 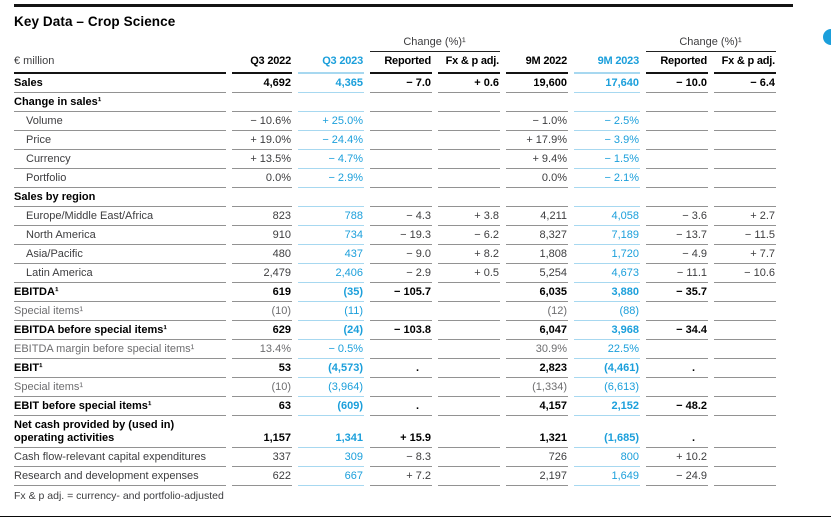 I want to click on value-cell: (1,685), so click(x=607, y=432).